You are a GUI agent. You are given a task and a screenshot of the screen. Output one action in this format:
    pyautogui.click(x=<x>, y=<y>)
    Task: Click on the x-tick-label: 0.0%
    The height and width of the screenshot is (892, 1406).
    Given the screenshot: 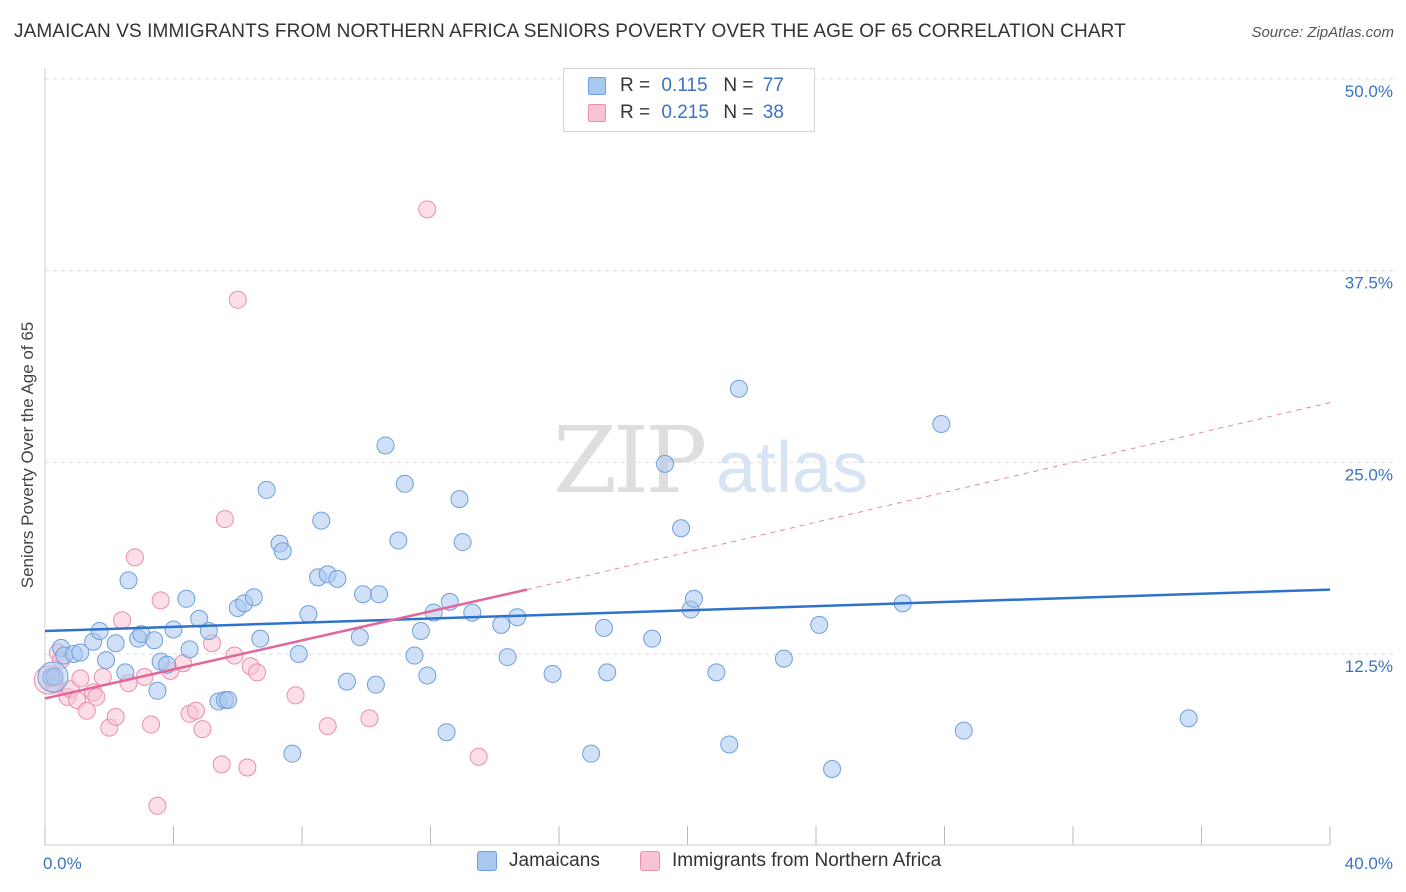 What is the action you would take?
    pyautogui.click(x=62, y=863)
    